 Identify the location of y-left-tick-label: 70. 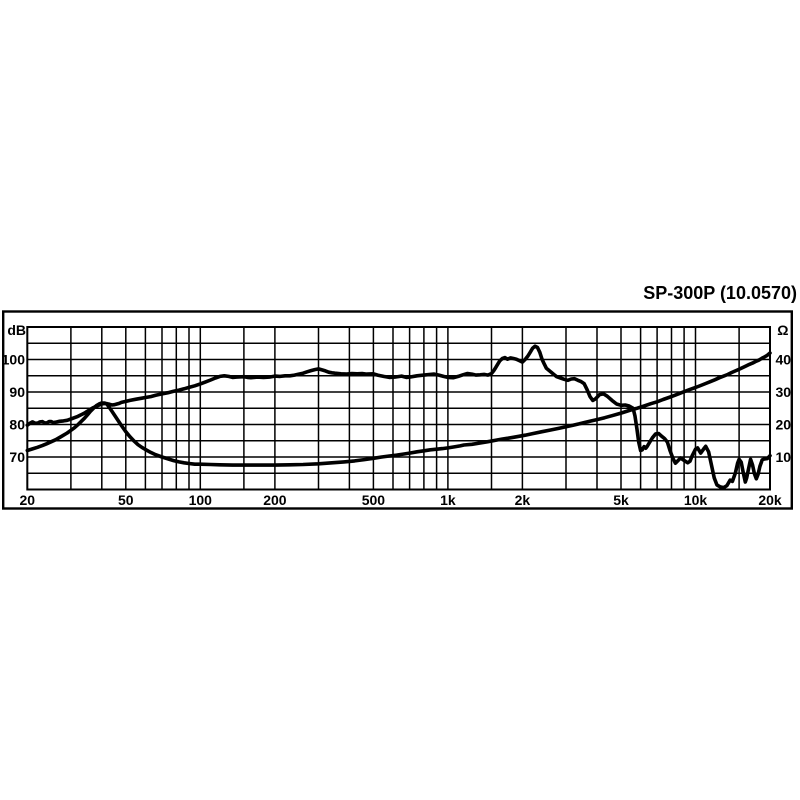
(17, 457).